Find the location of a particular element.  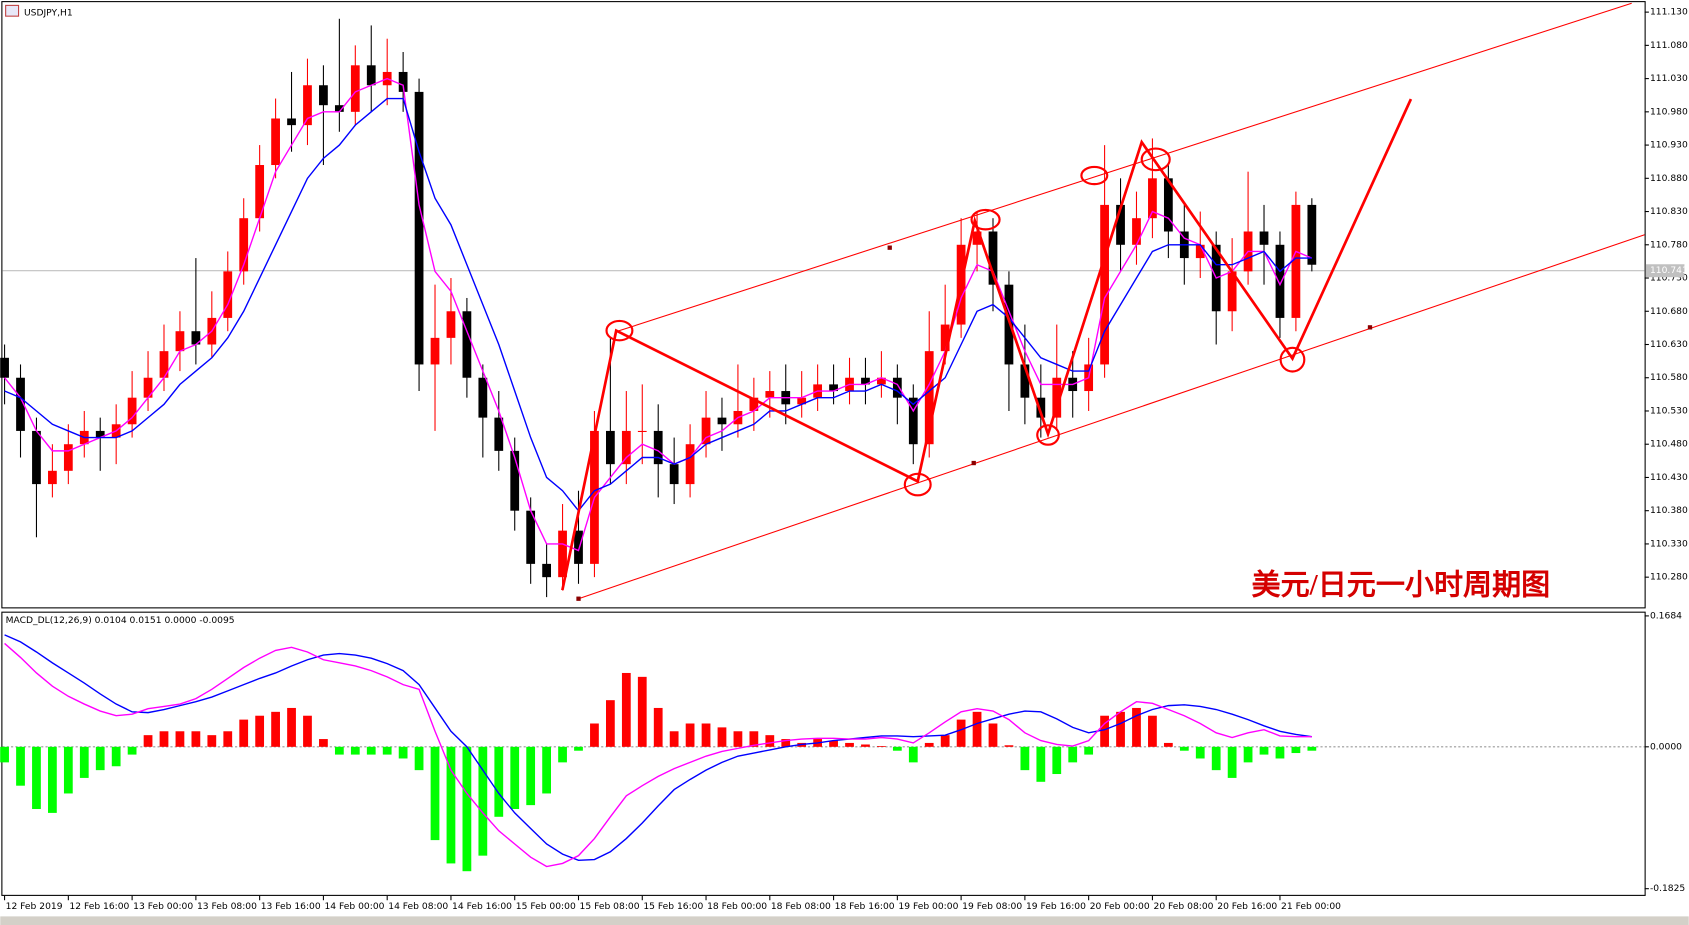

y-tick-label: 110.880 is located at coordinates (1669, 179).